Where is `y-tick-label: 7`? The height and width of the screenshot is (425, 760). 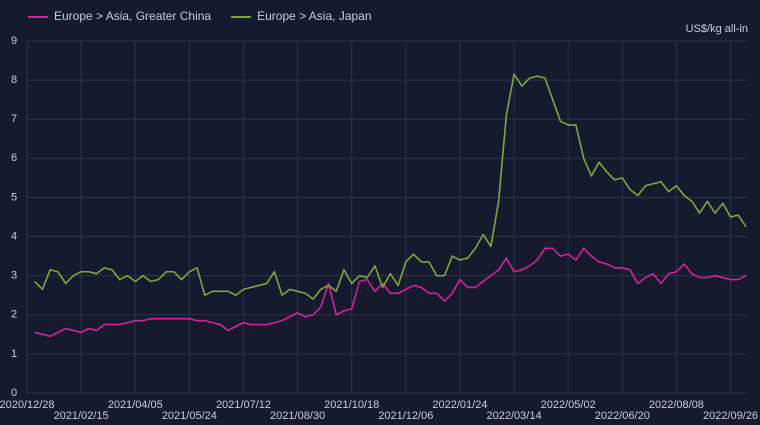
y-tick-label: 7 is located at coordinates (14, 119).